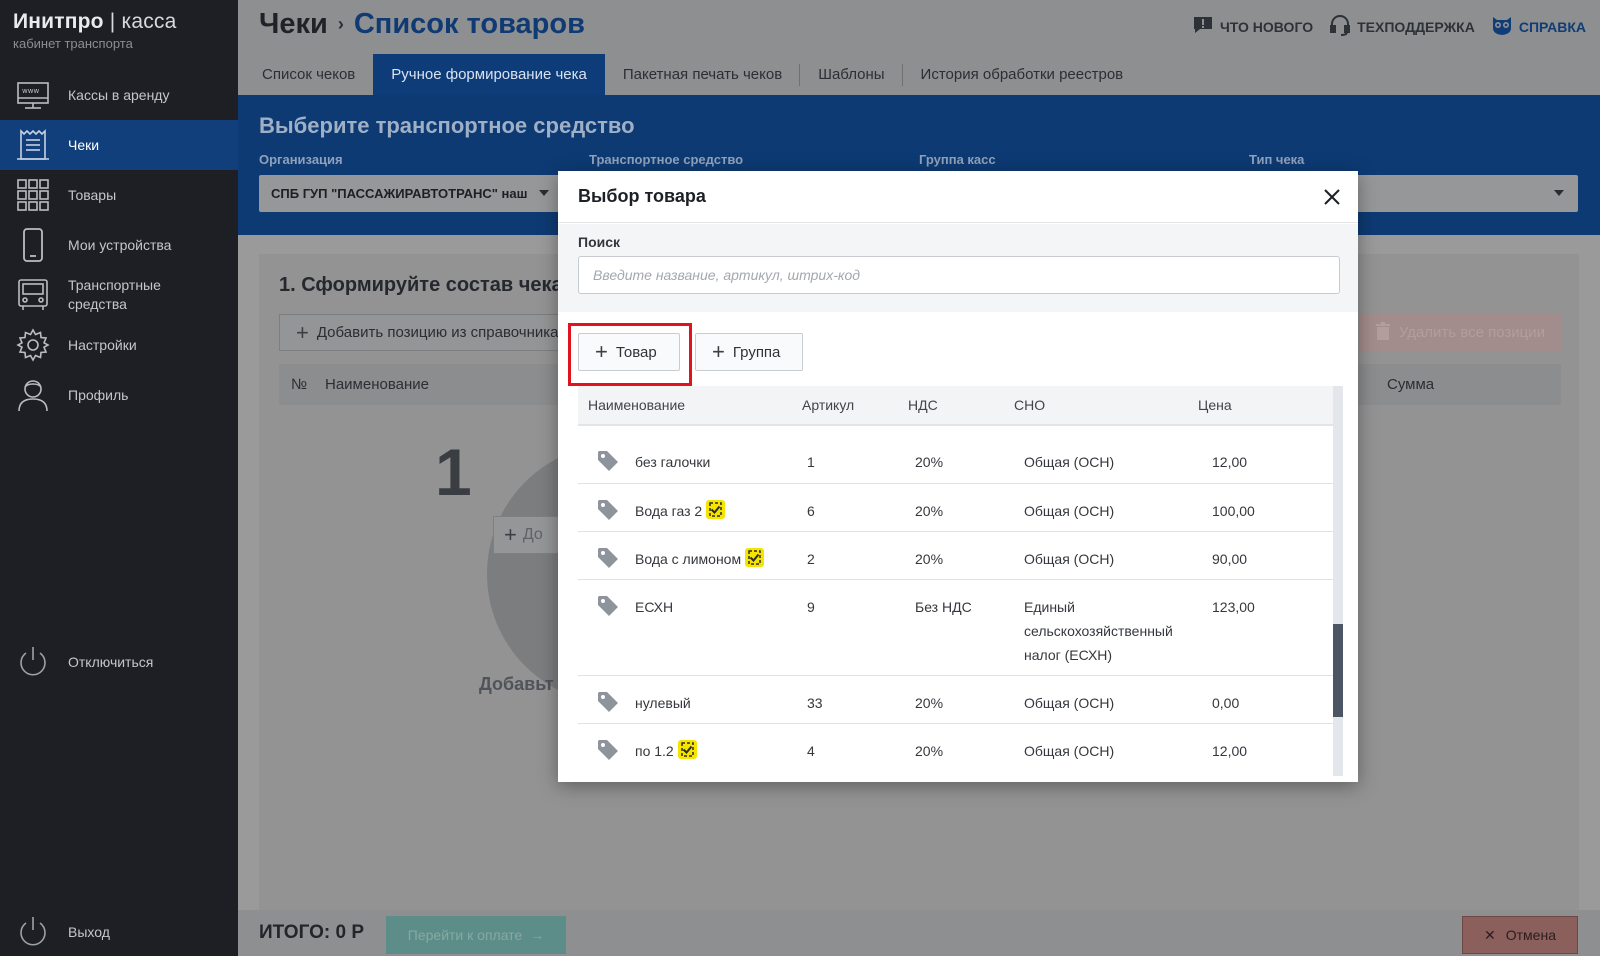 The image size is (1600, 956). What do you see at coordinates (489, 74) in the screenshot?
I see `tab-manual-receipt: Ручное формирование чека` at bounding box center [489, 74].